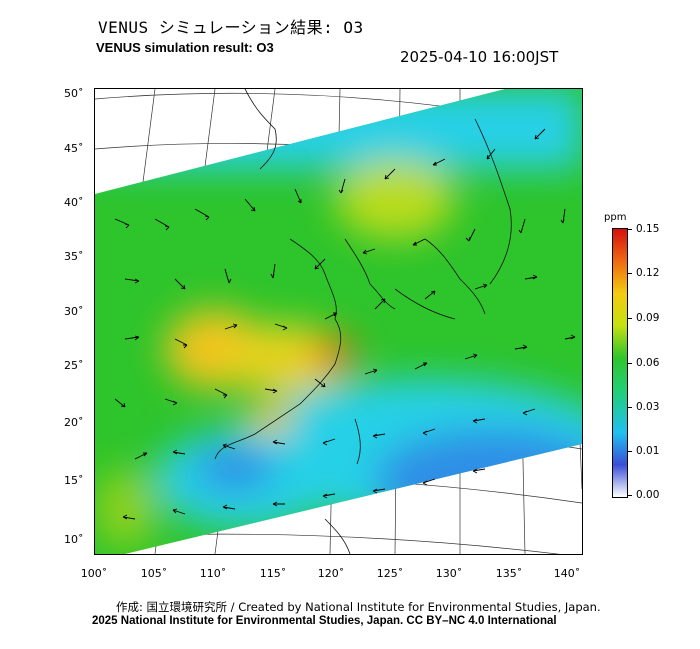 The image size is (700, 649). I want to click on longitude-label: 105˚, so click(154, 573).